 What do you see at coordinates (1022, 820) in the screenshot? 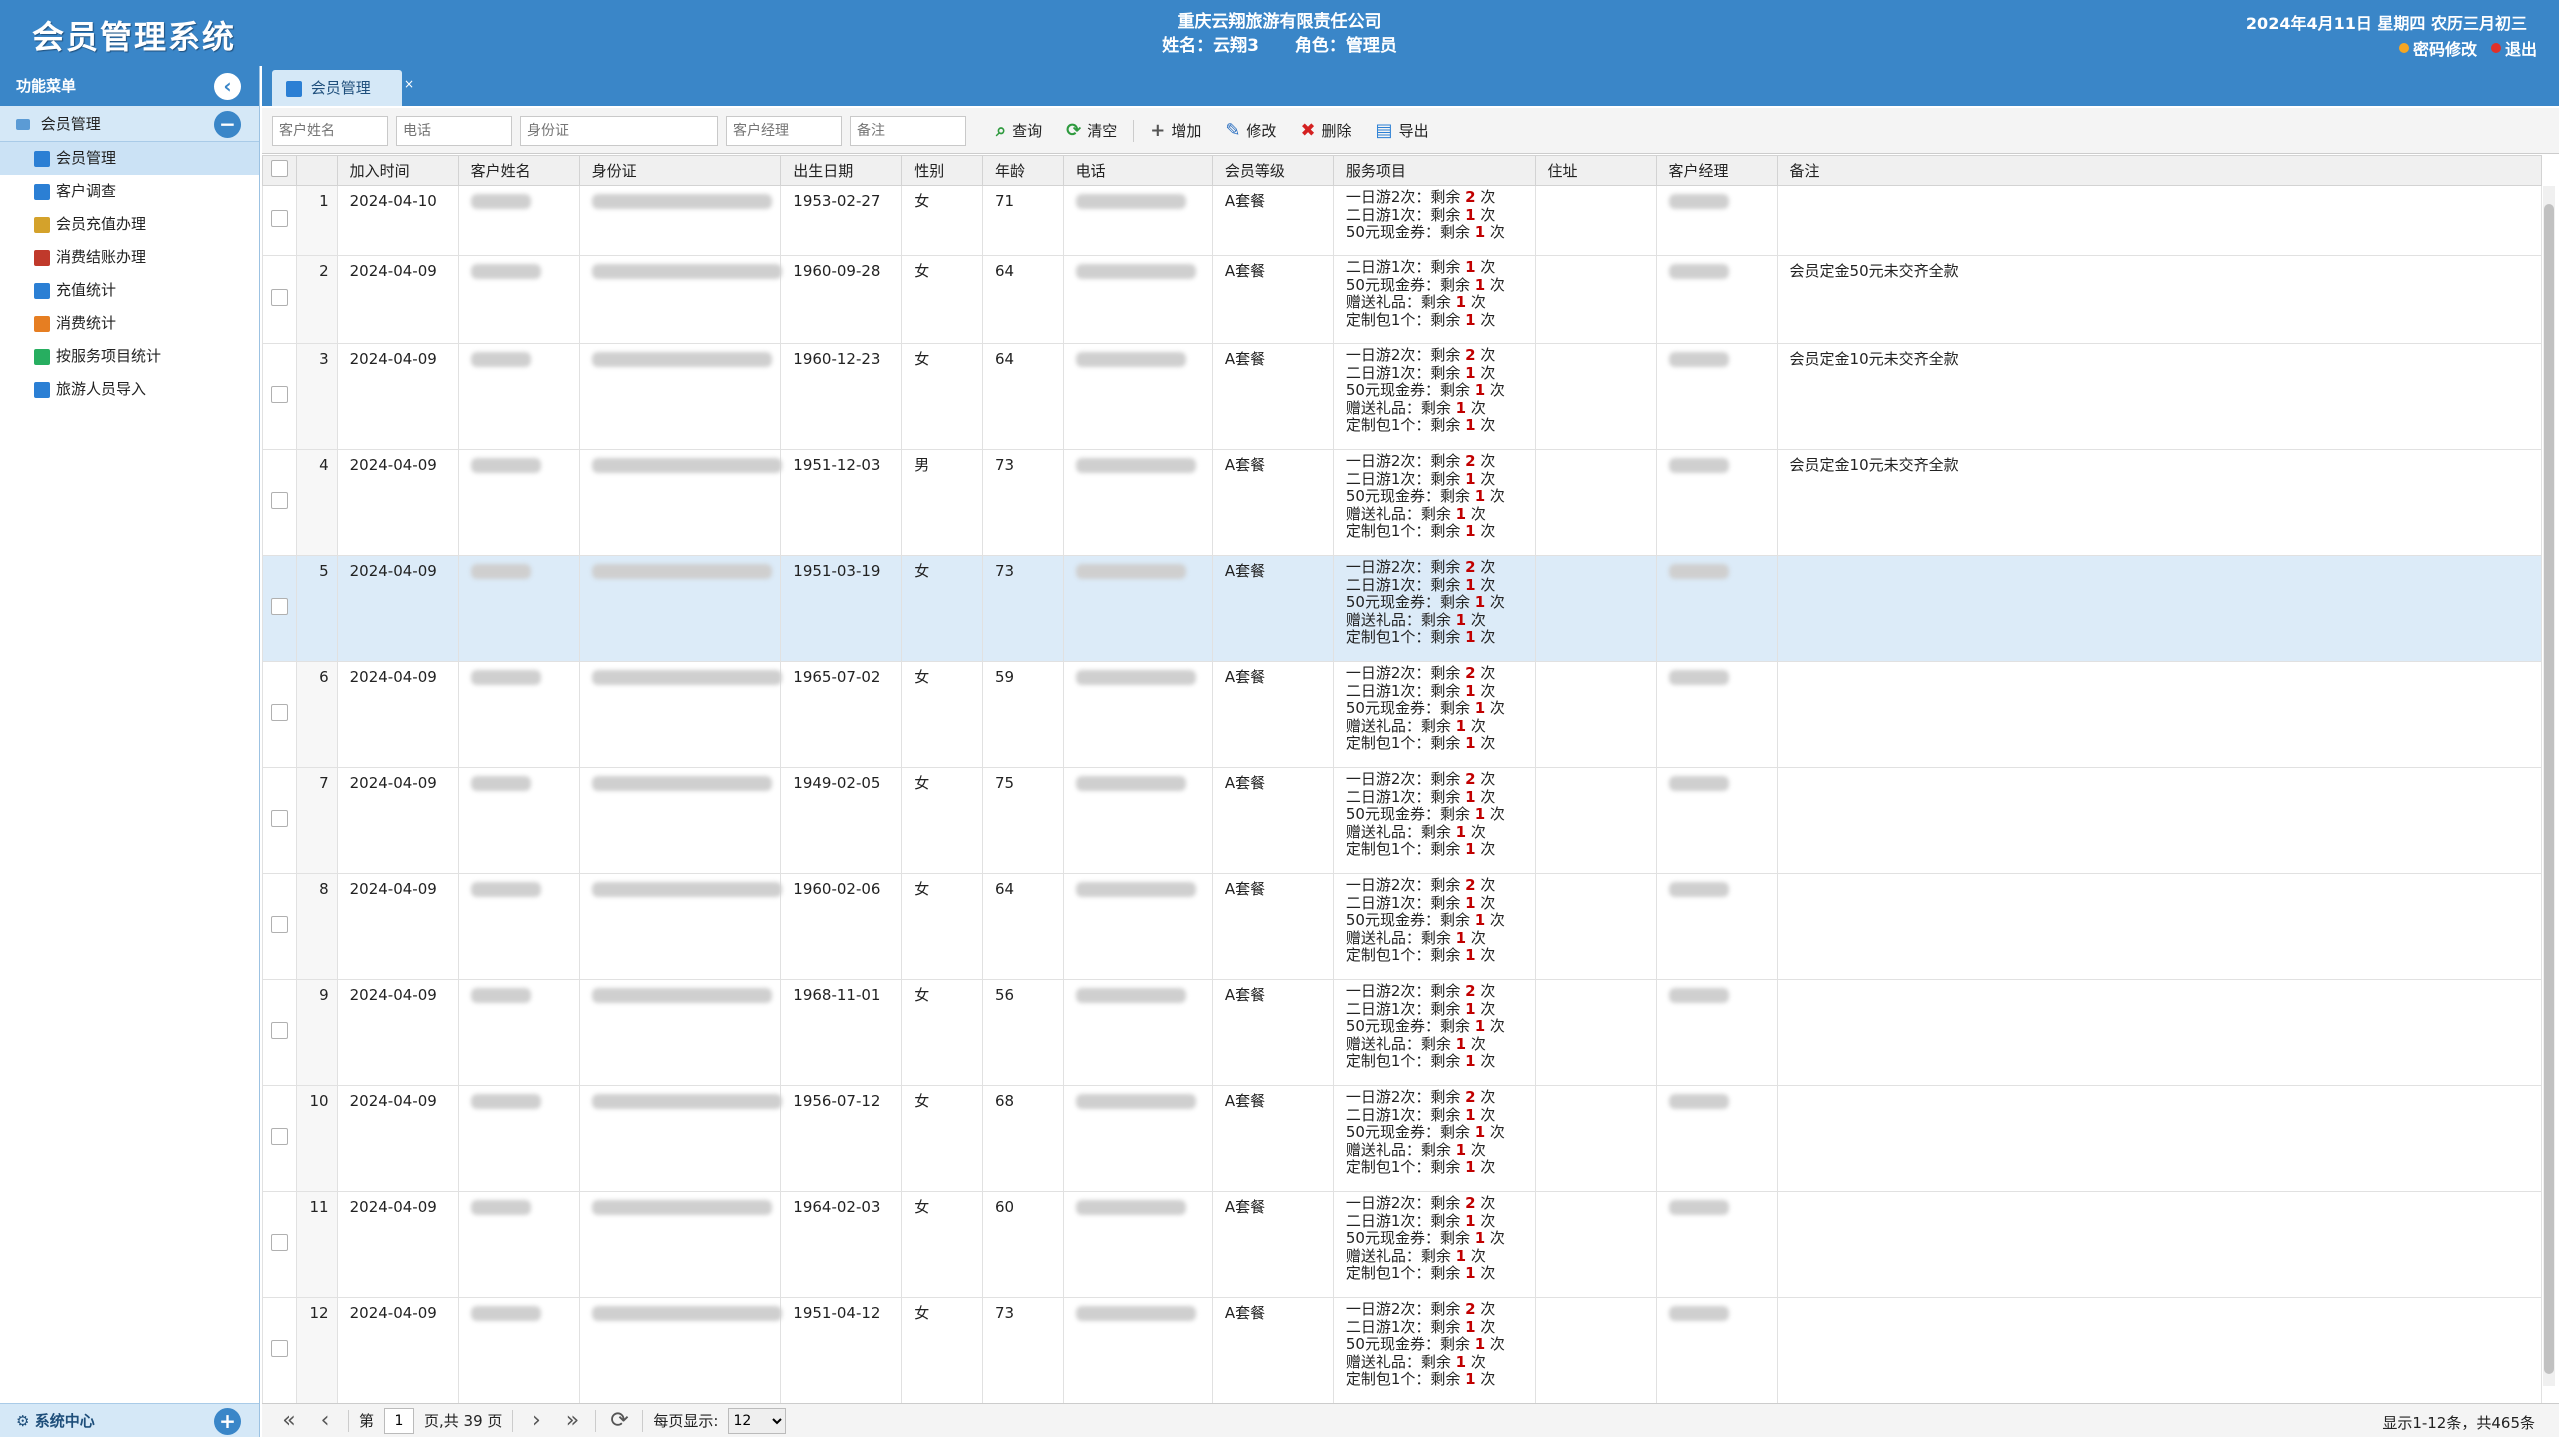
I see `age-cell: 75` at bounding box center [1022, 820].